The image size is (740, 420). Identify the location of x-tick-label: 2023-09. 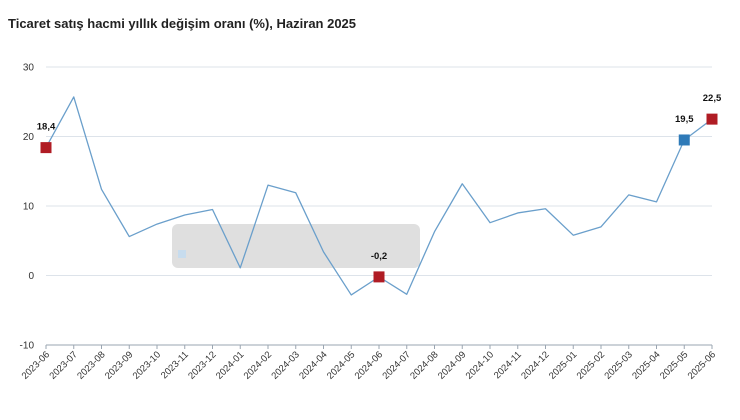
(119, 365).